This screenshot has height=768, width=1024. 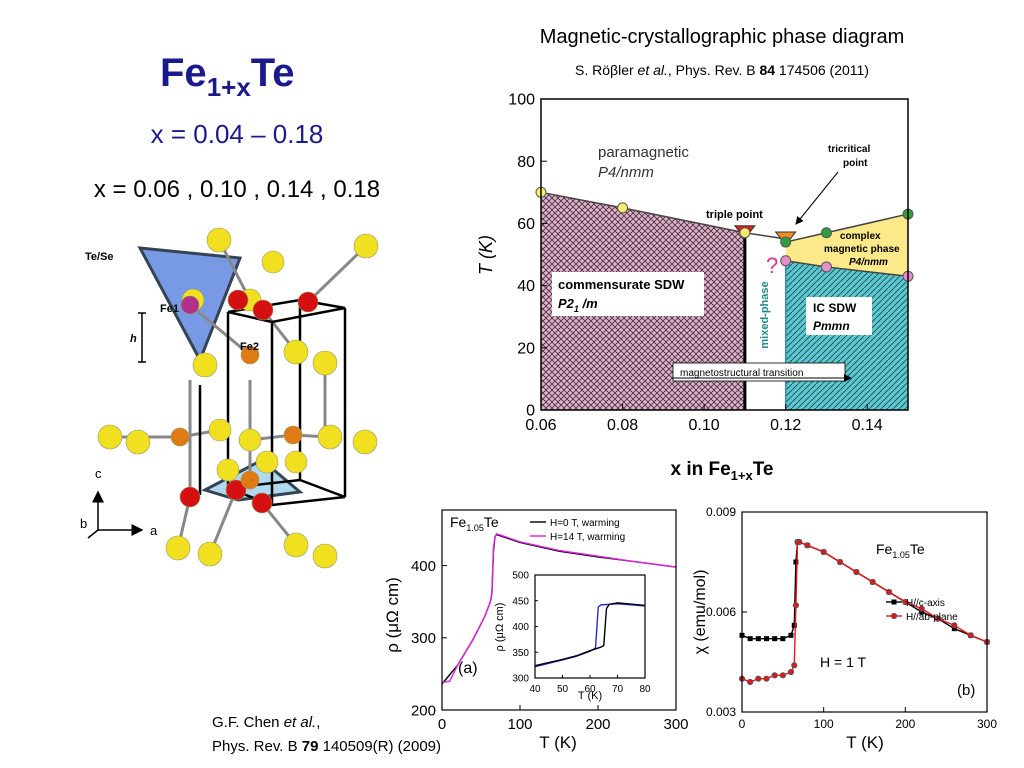 What do you see at coordinates (154, 530) in the screenshot?
I see `structure-label: a` at bounding box center [154, 530].